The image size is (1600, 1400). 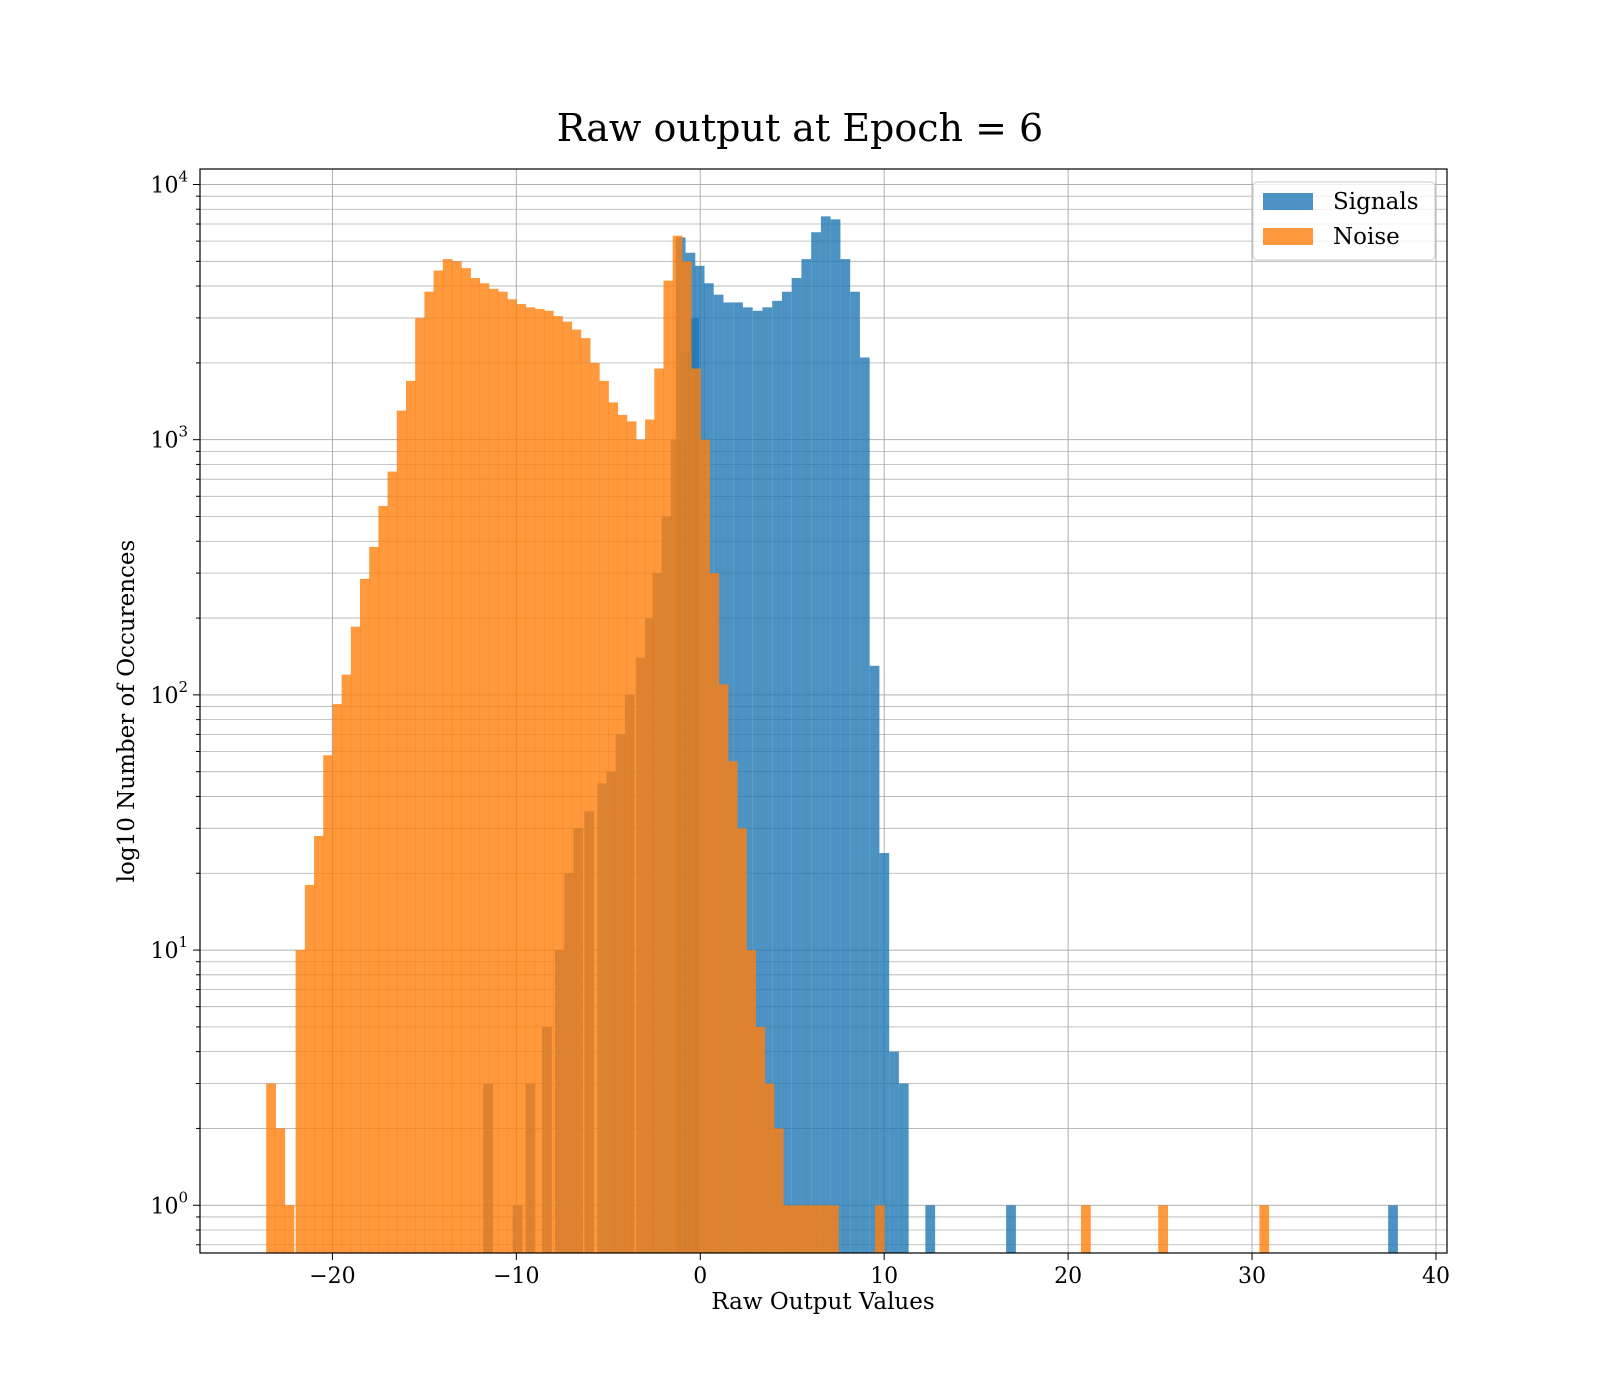 I want to click on x-tick-label: 40, so click(x=1436, y=1276).